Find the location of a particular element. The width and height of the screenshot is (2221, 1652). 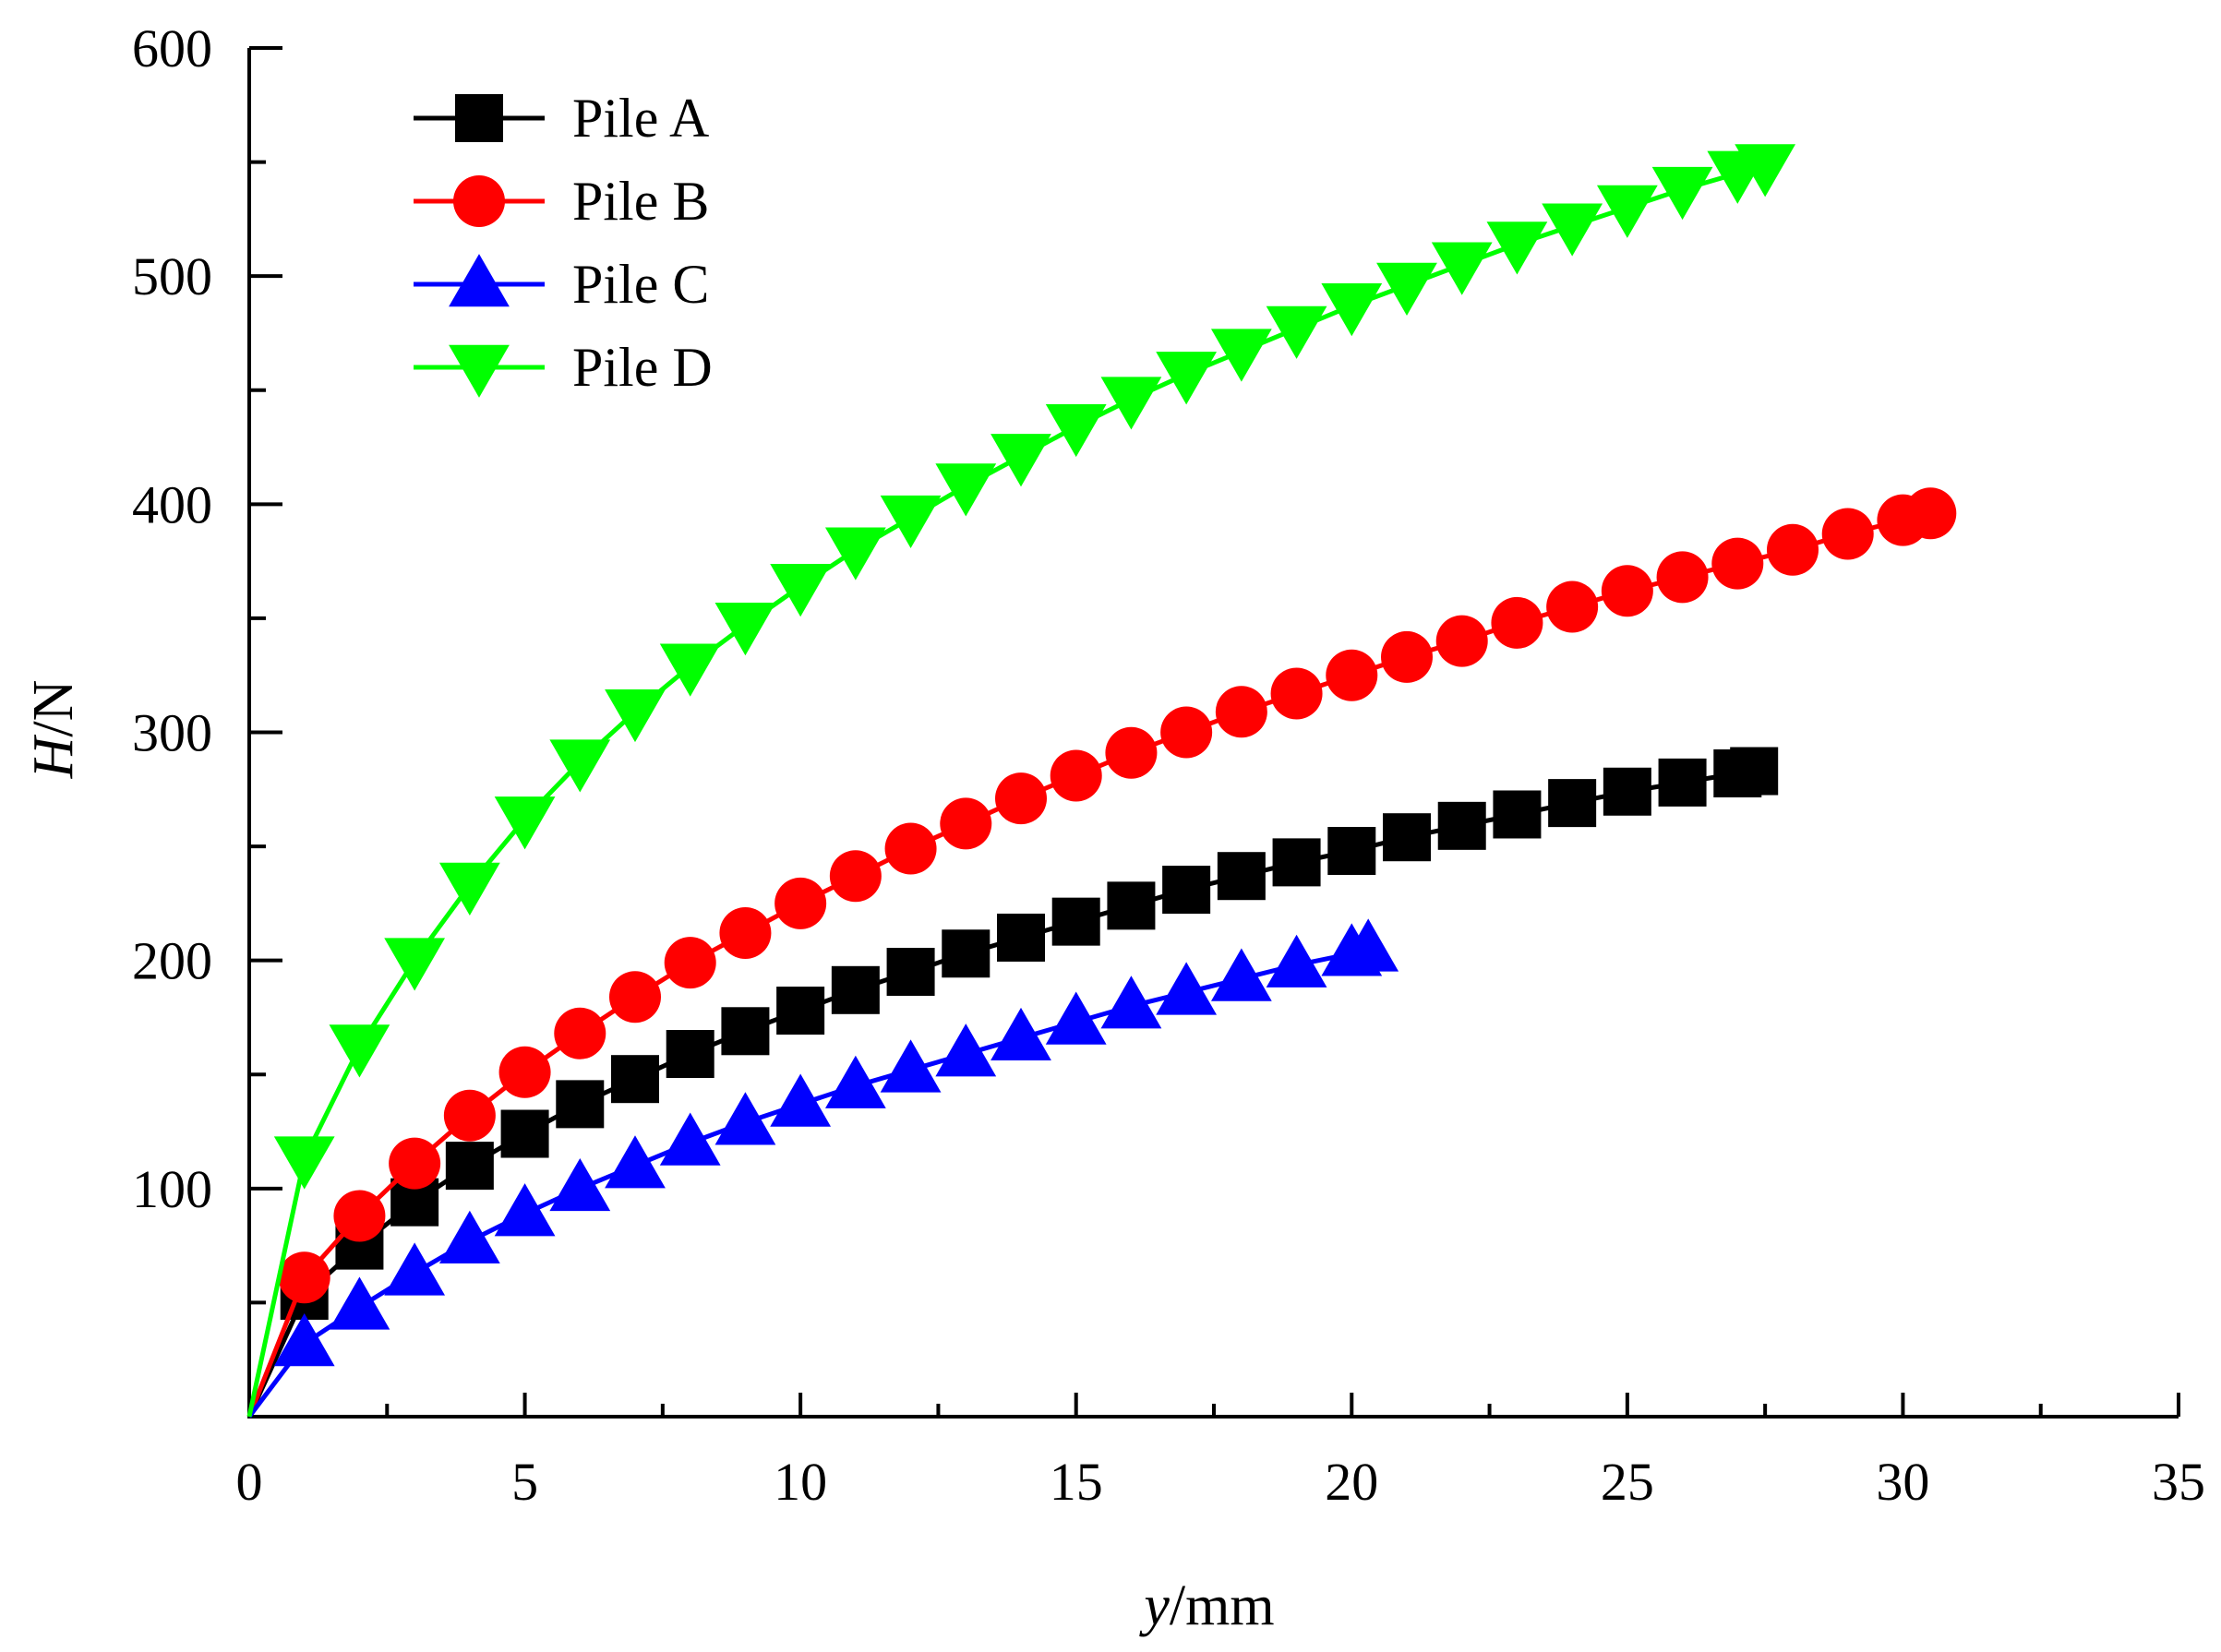

legend-item-pile-c: Pile C is located at coordinates (561, 284).